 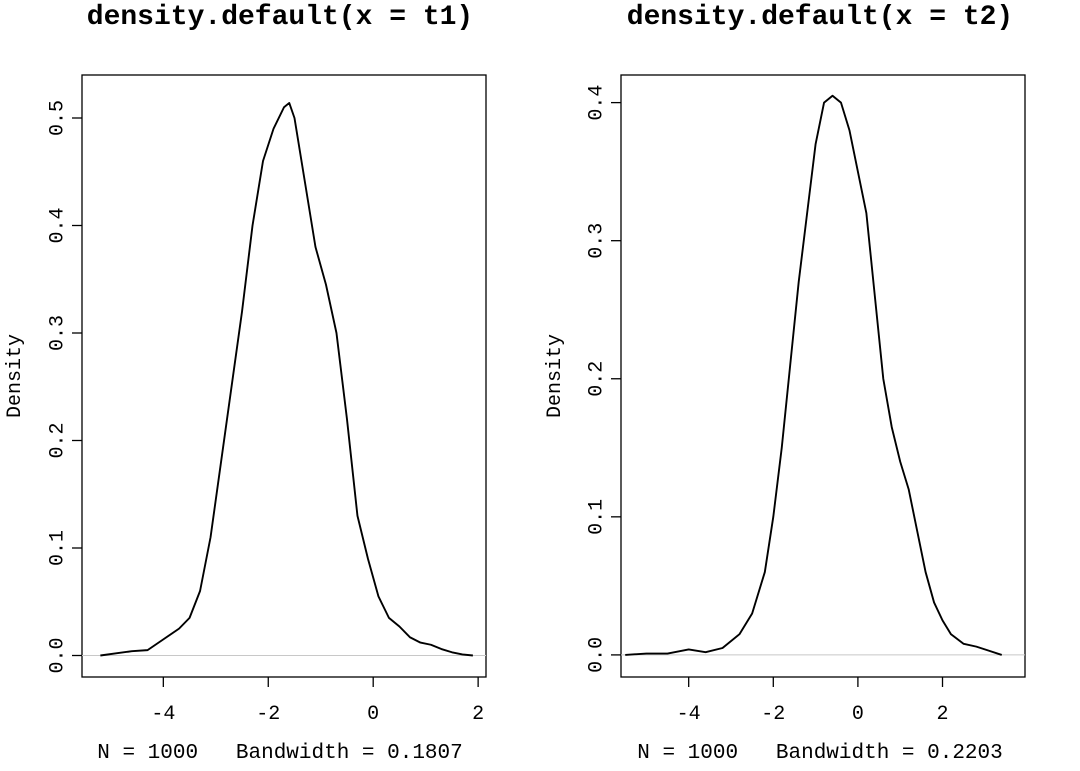 I want to click on panel-1-x-tick-label: 2, so click(x=478, y=714).